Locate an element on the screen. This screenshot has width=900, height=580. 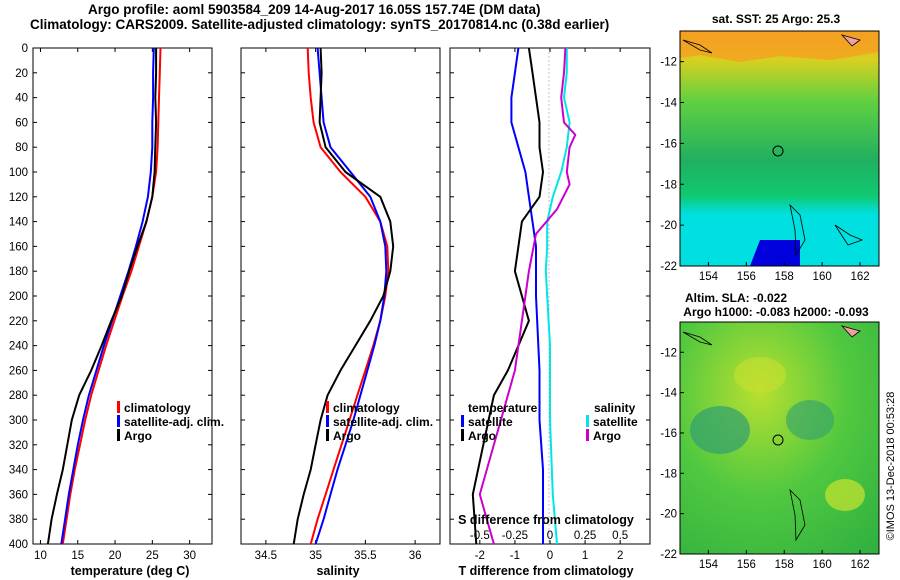
depth-tick-label: 0 is located at coordinates (25, 49).